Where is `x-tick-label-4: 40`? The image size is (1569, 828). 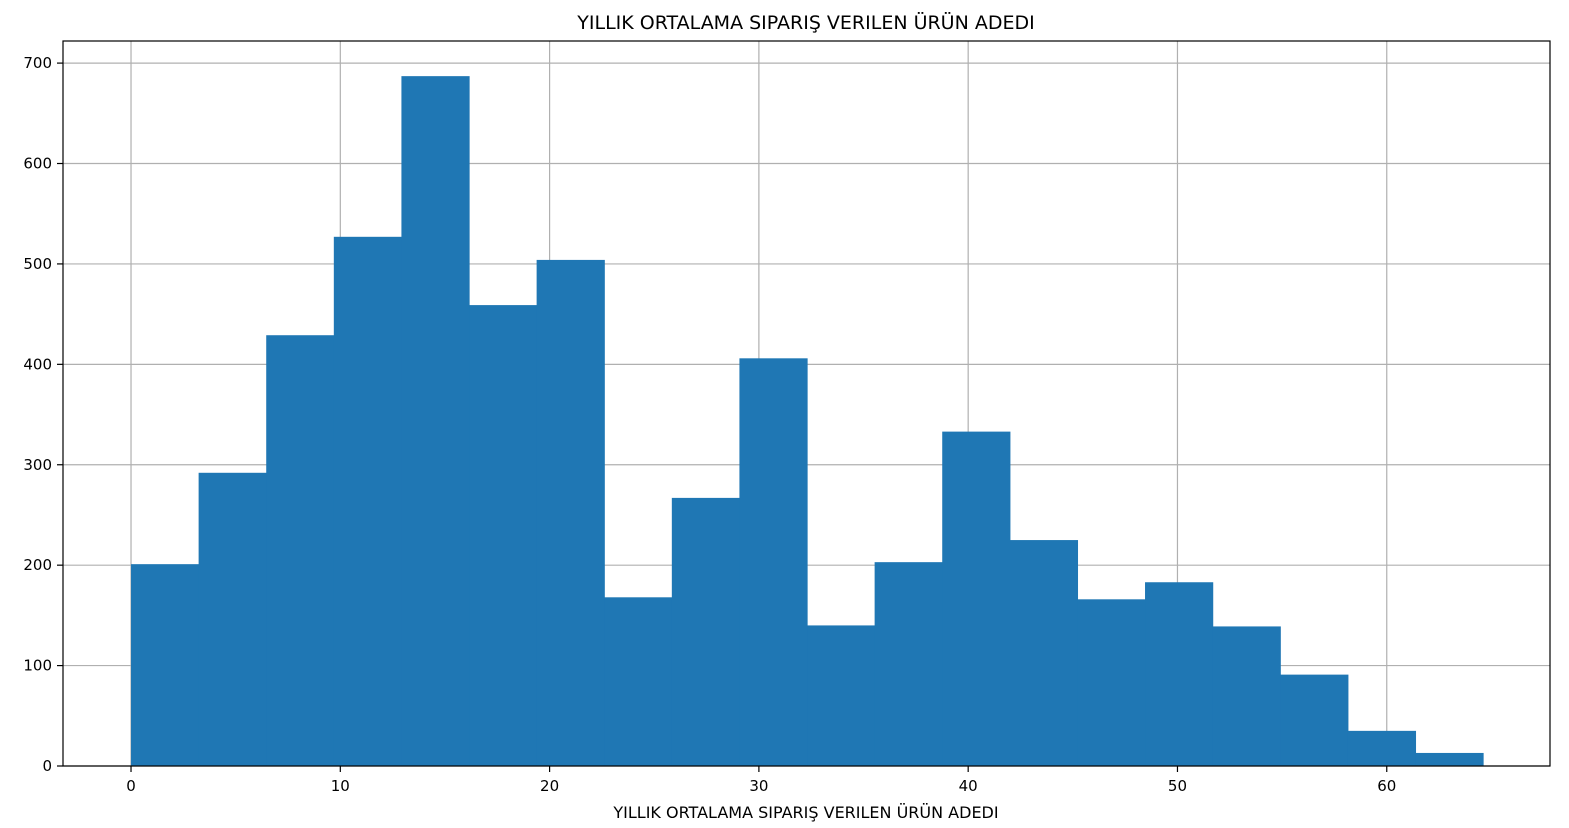
x-tick-label-4: 40 is located at coordinates (968, 786).